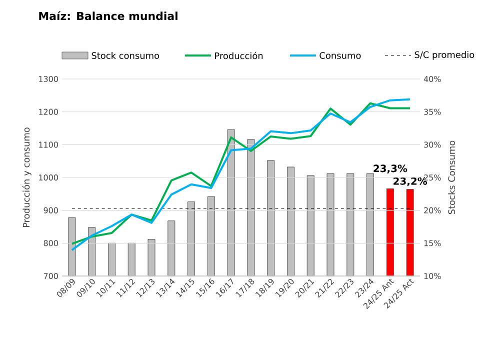 This screenshot has width=491, height=338. I want to click on y2-axis-title: Stocks Consumo, so click(452, 177).